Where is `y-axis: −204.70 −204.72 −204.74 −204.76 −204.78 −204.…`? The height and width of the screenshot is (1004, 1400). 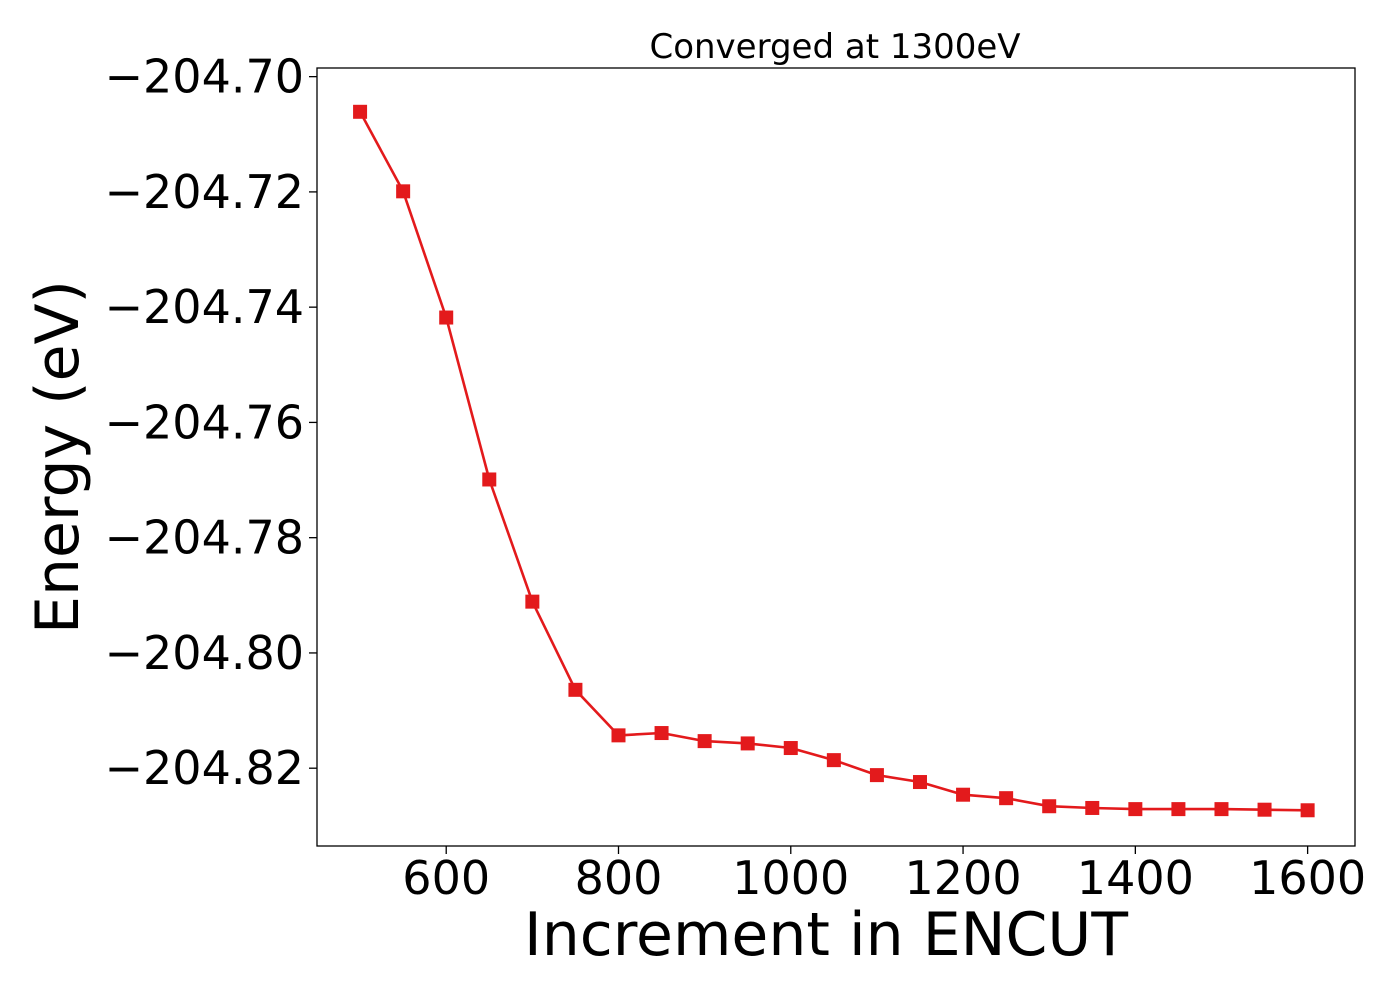 y-axis: −204.70 −204.72 −204.74 −204.76 −204.78 −204.… is located at coordinates (211, 422).